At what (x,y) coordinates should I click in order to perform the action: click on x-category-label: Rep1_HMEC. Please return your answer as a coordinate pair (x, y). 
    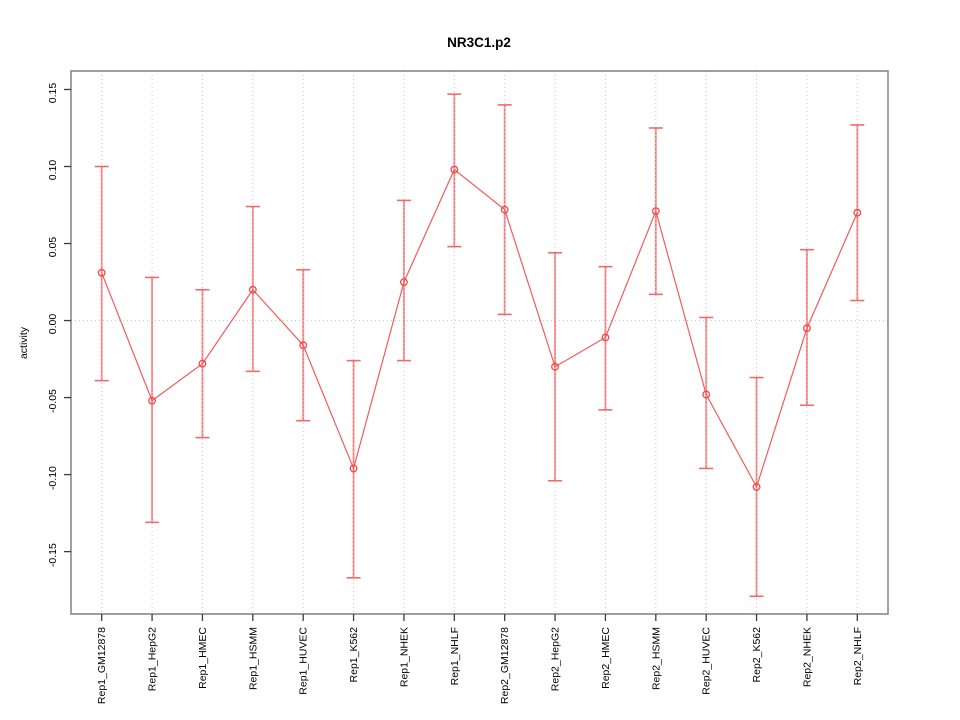
    Looking at the image, I should click on (203, 658).